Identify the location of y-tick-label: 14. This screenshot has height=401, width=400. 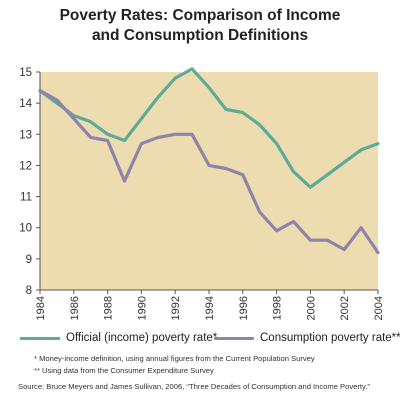
(25, 104).